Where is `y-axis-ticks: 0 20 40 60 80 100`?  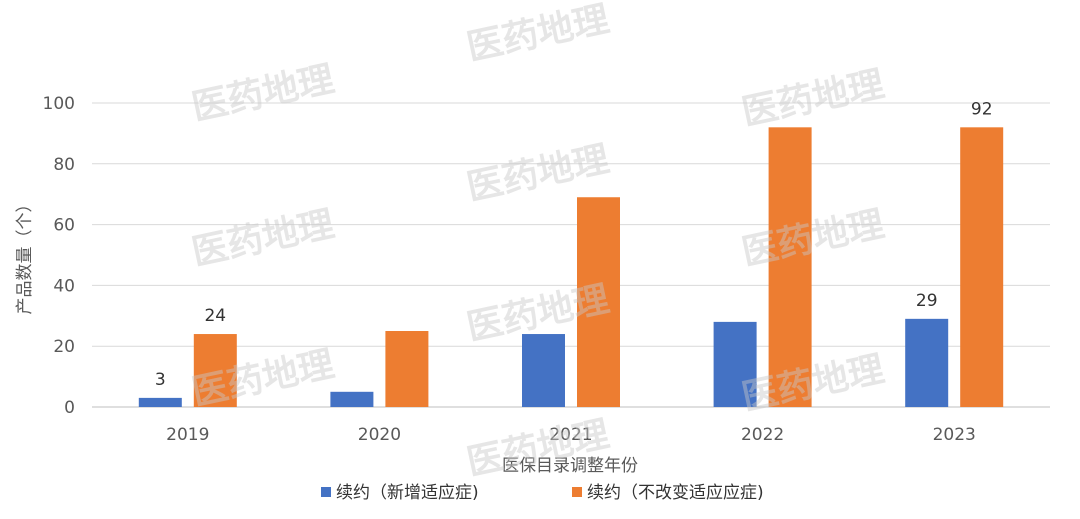 y-axis-ticks: 0 20 40 60 80 100 is located at coordinates (59, 256).